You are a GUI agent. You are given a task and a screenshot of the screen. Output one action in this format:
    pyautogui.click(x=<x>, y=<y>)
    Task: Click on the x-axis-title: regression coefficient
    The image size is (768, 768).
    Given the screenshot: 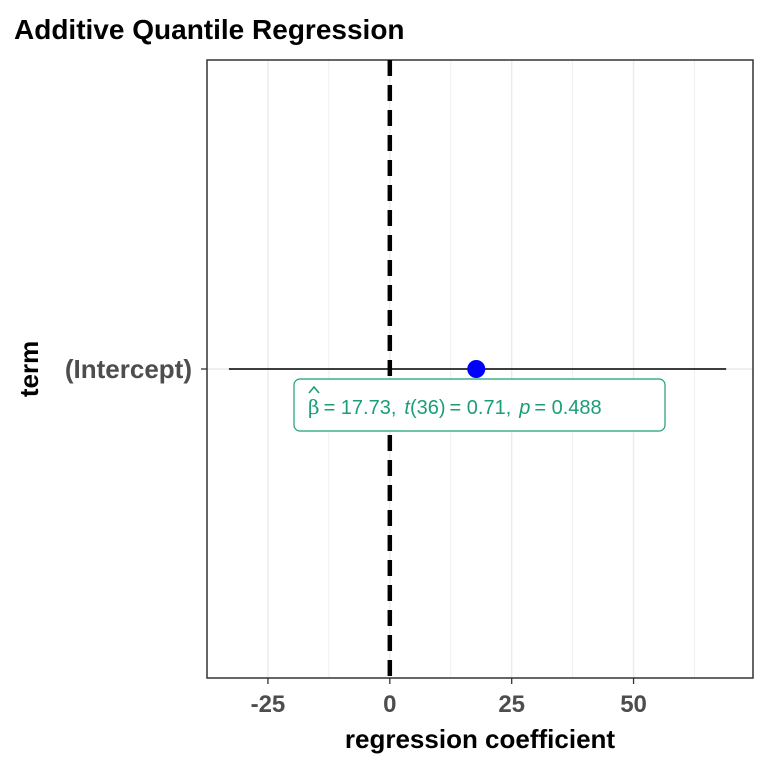 What is the action you would take?
    pyautogui.click(x=480, y=739)
    